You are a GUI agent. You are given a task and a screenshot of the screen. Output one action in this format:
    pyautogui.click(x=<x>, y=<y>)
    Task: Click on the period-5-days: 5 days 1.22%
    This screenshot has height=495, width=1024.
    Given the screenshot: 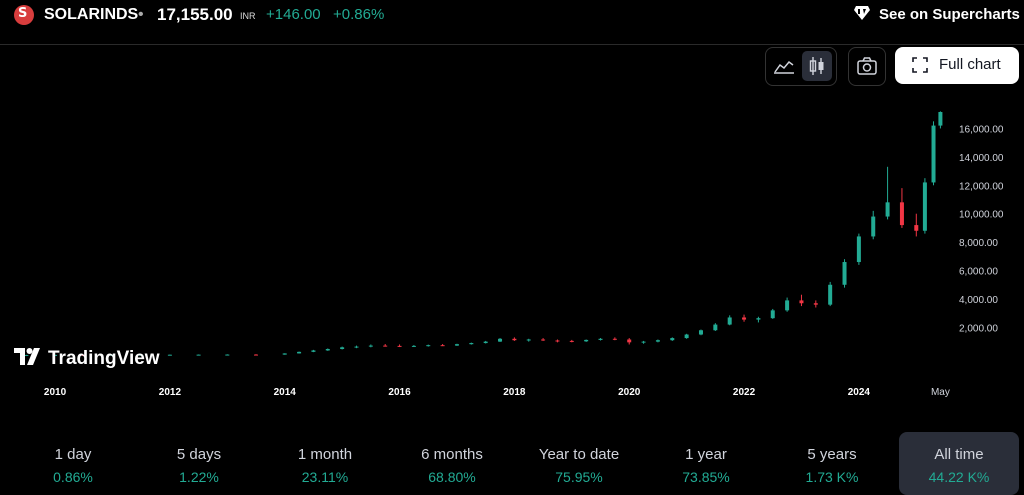 What is the action you would take?
    pyautogui.click(x=199, y=463)
    